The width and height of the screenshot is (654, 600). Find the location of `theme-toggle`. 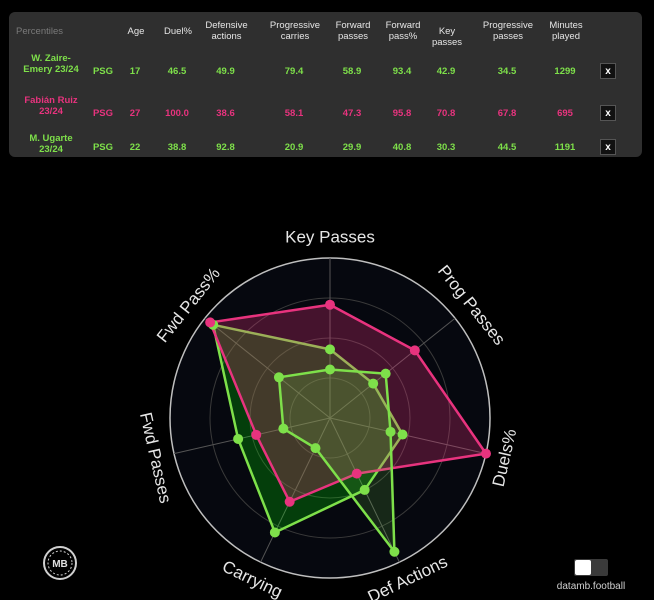

theme-toggle is located at coordinates (591, 567).